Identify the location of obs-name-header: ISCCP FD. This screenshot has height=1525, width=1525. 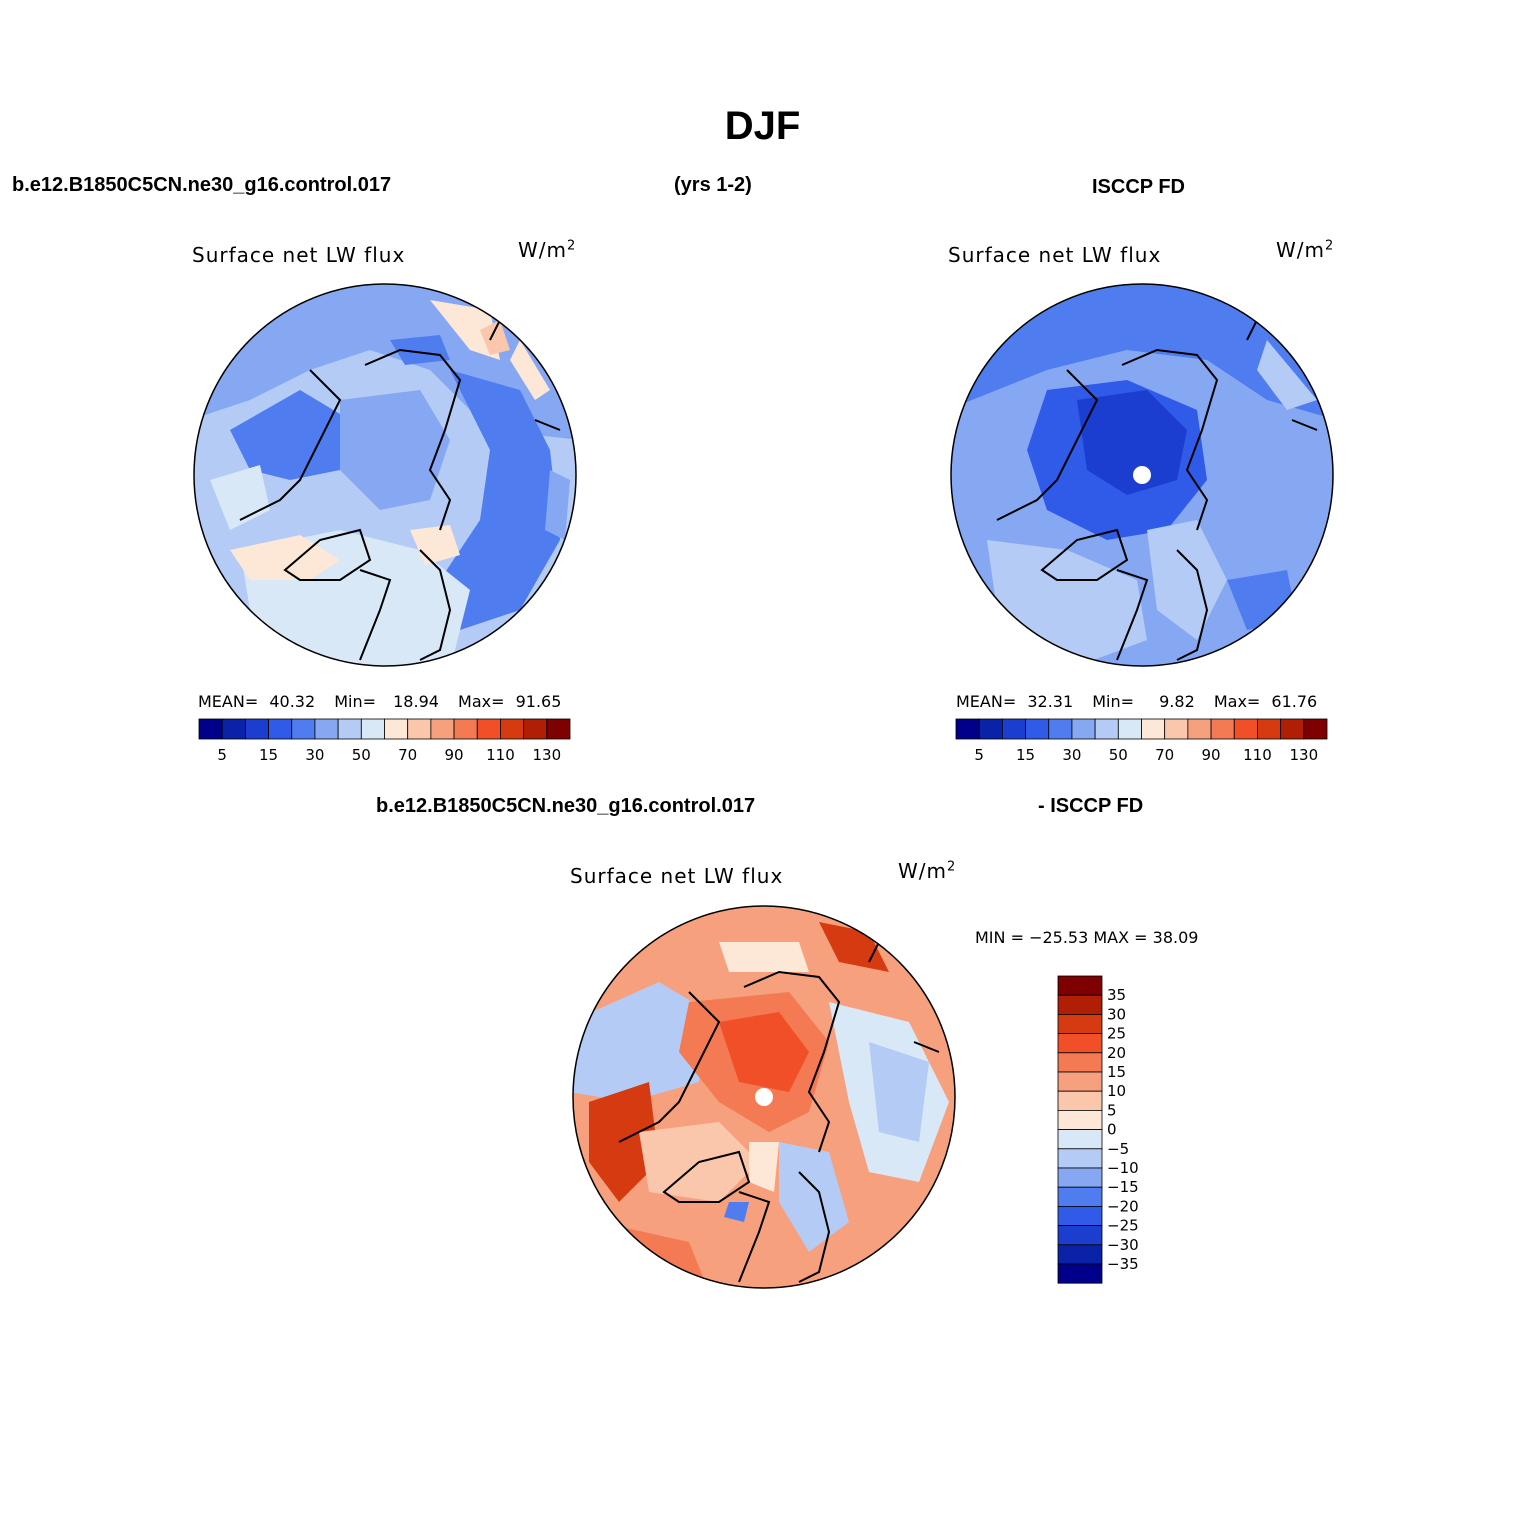
(1138, 187).